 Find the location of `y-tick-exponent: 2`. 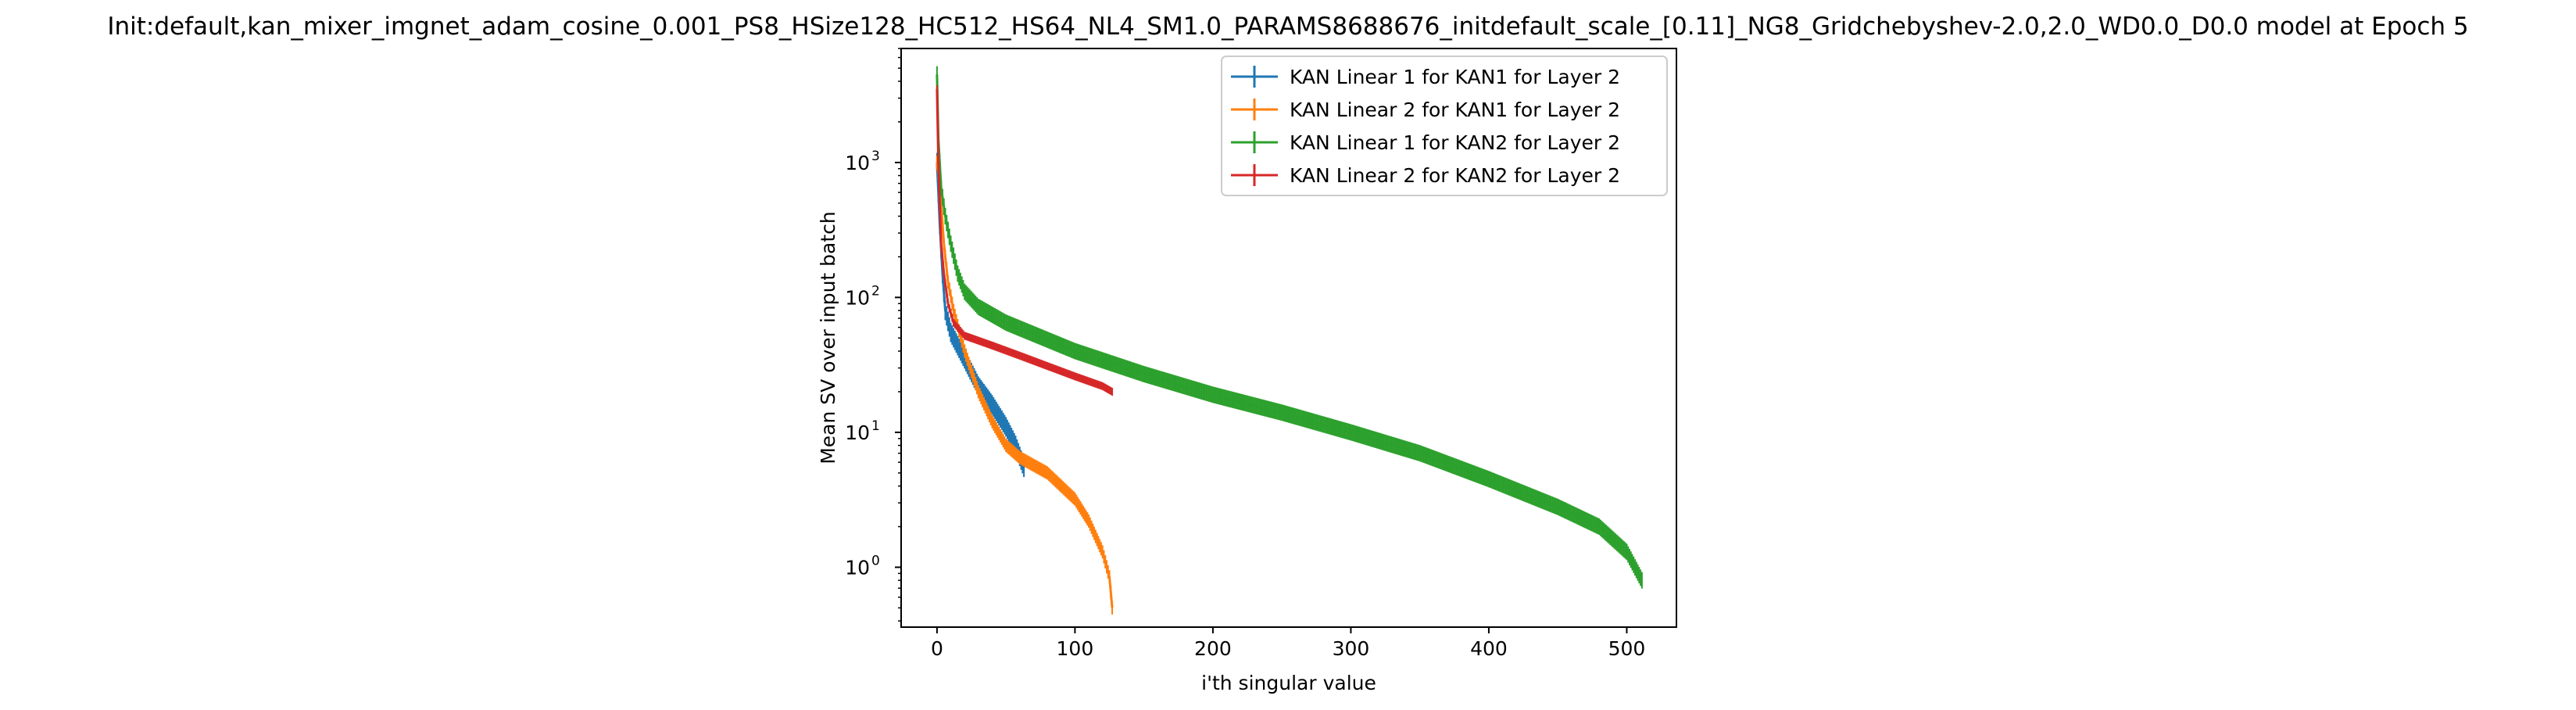

y-tick-exponent: 2 is located at coordinates (875, 291).